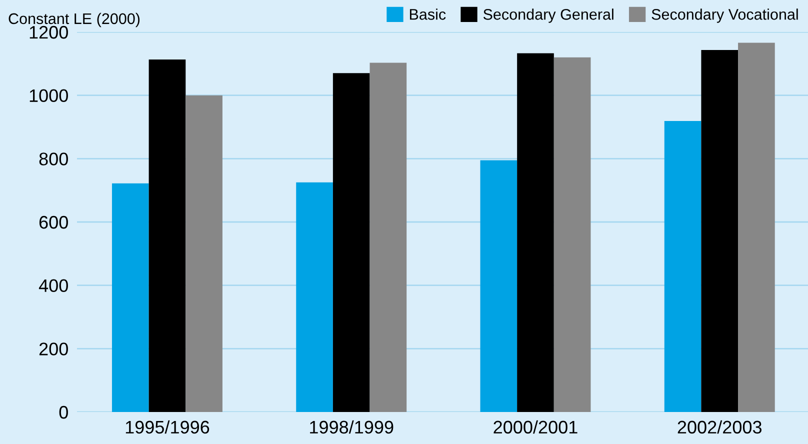  I want to click on legend-label: Secondary Vocational, so click(725, 15).